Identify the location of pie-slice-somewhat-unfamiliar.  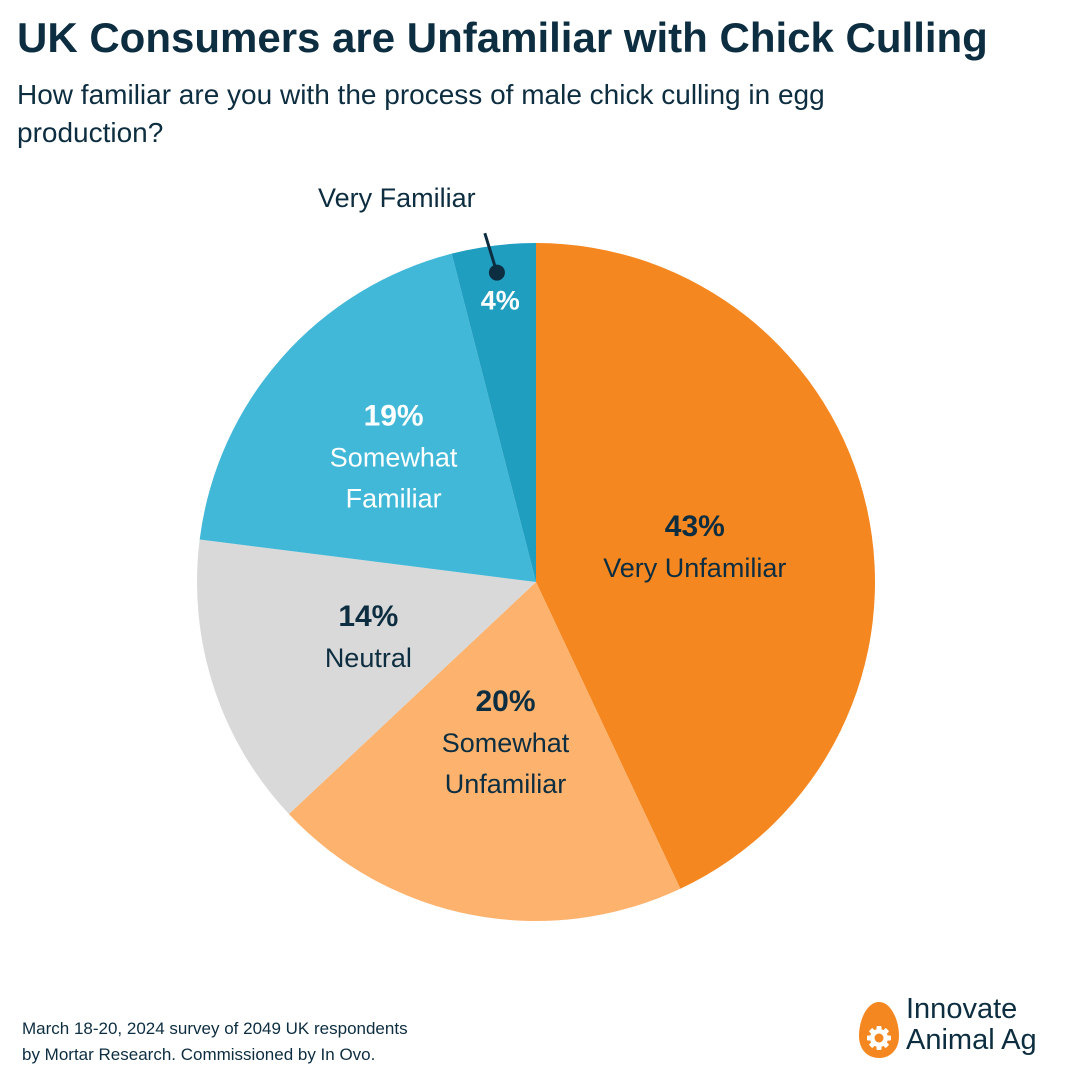
(484, 751).